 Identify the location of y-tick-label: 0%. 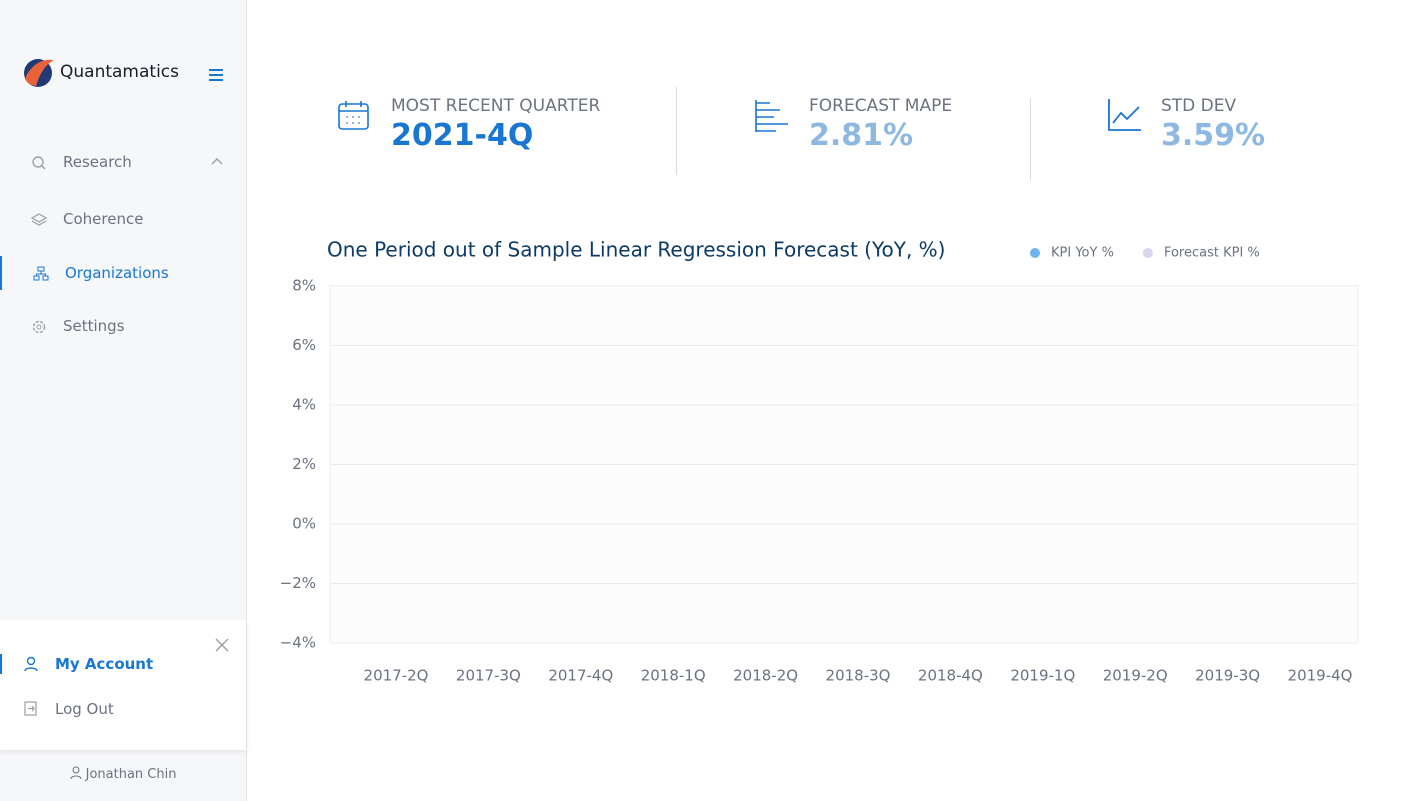
(304, 524).